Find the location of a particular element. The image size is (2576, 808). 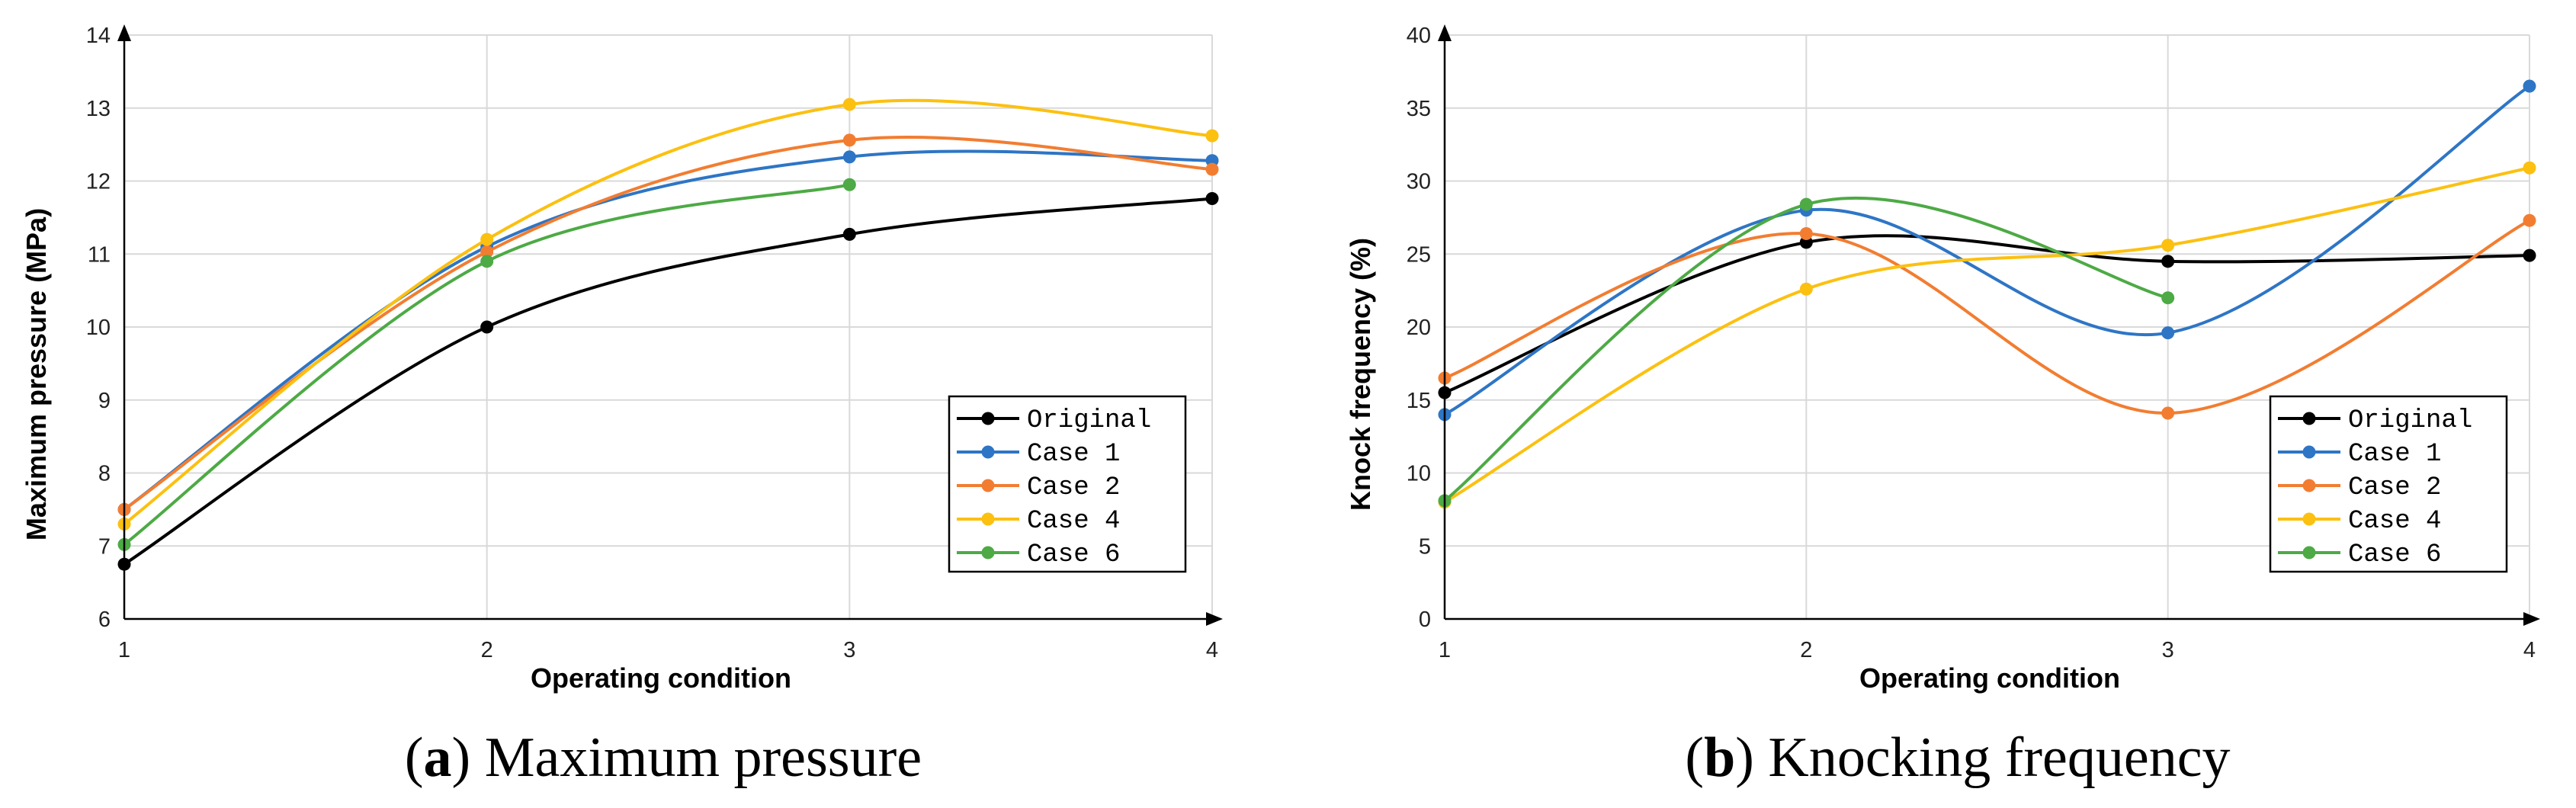

y-tick-label: 6 is located at coordinates (104, 620).